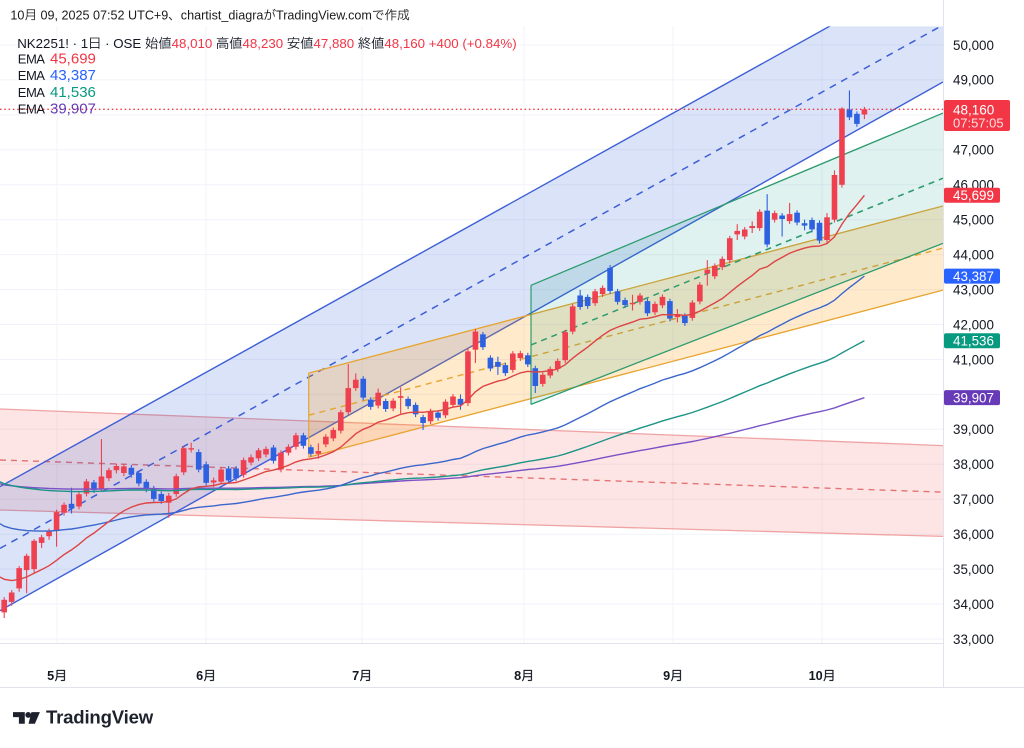 Image resolution: width=1024 pixels, height=748 pixels. What do you see at coordinates (81, 43) in the screenshot?
I see `svg-text: · 1` at bounding box center [81, 43].